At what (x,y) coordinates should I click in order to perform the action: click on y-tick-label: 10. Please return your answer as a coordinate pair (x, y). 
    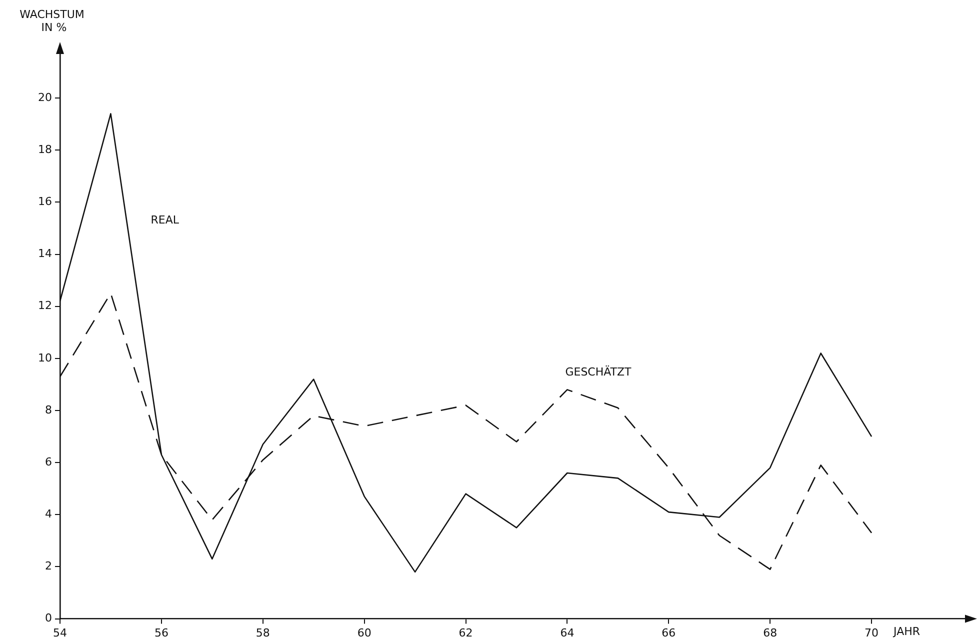
    Looking at the image, I should click on (45, 357).